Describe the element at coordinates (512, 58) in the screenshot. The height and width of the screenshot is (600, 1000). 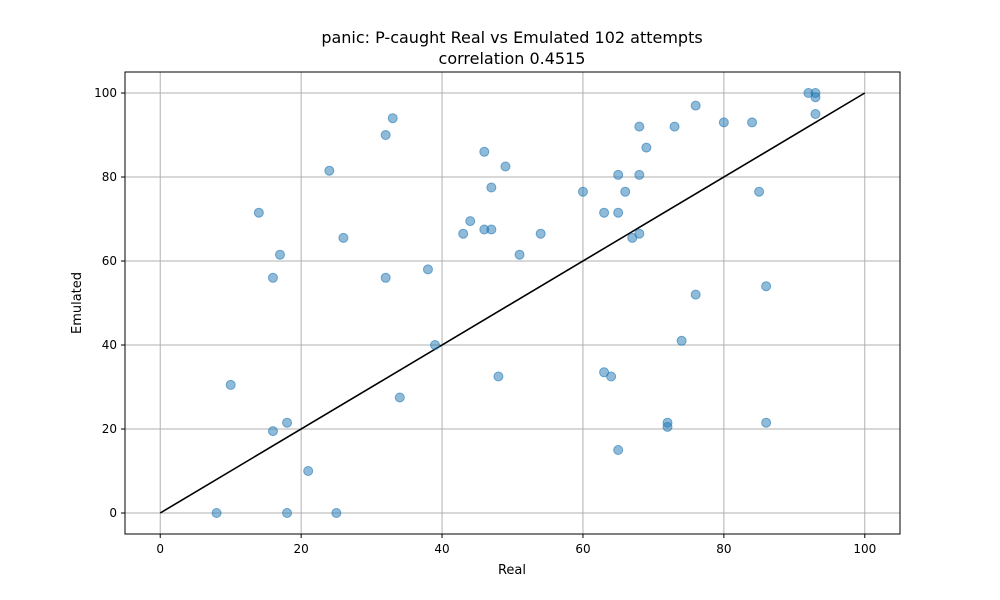
I see `chart-subtitle: correlation 0.4515` at that location.